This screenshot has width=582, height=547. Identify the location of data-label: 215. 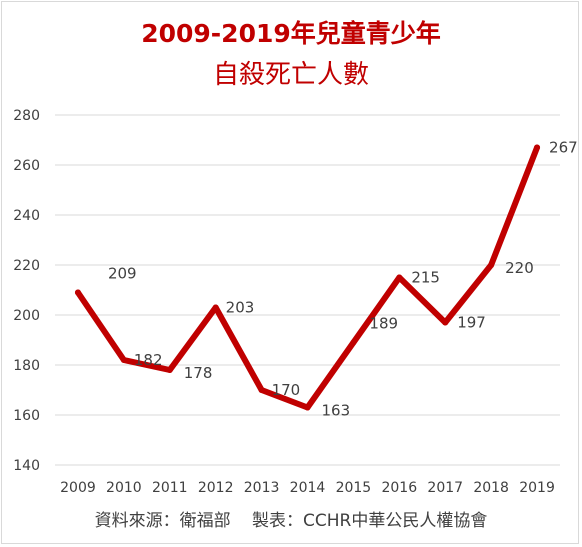
(425, 278).